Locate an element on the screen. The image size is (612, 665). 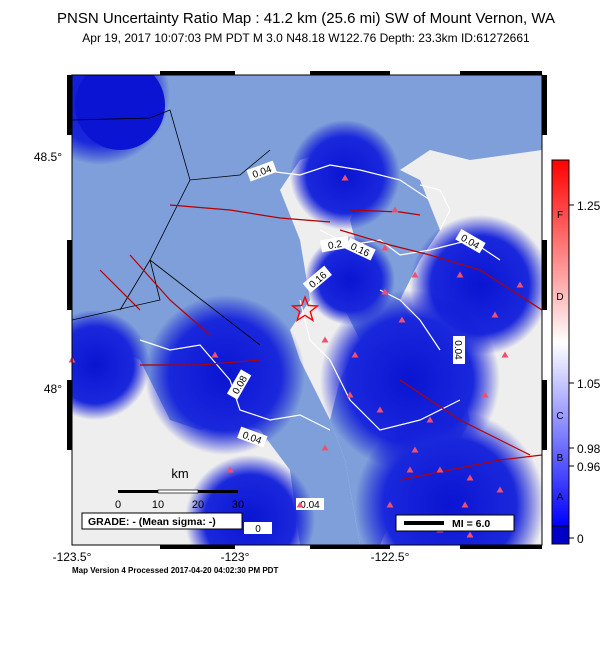
scale-tick: 0 is located at coordinates (118, 505).